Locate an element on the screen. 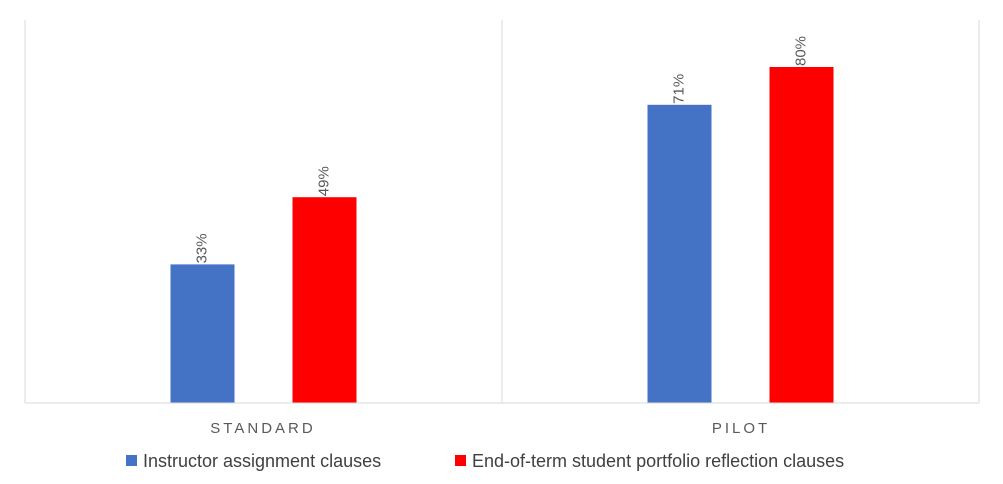 This screenshot has width=1003, height=484. data-label-standard-series-0: 33% is located at coordinates (201, 248).